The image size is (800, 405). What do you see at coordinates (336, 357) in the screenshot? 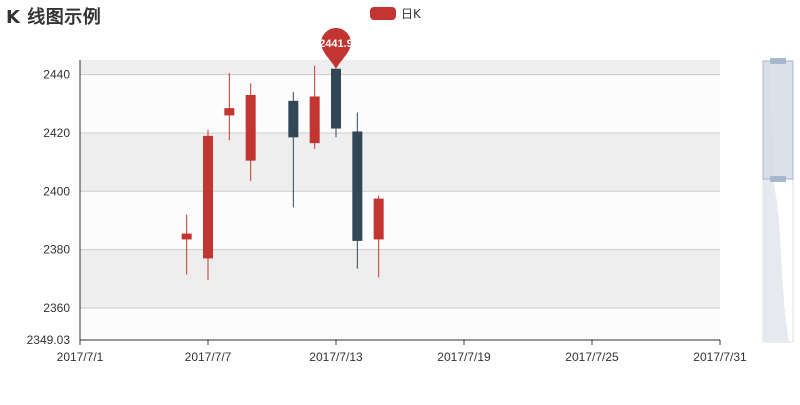
I see `x-tick-label: 2017/7/13` at bounding box center [336, 357].